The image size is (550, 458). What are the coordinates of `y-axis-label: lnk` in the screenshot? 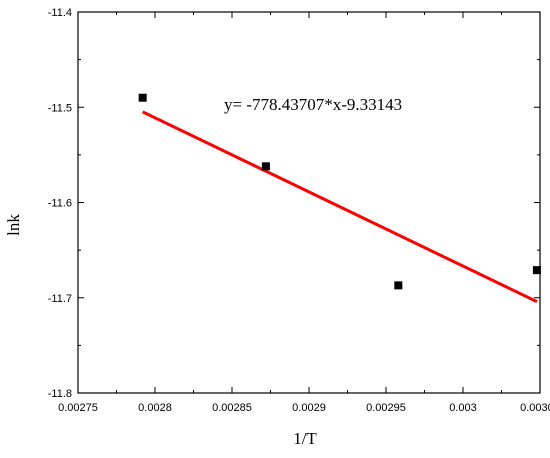 It's located at (13, 225).